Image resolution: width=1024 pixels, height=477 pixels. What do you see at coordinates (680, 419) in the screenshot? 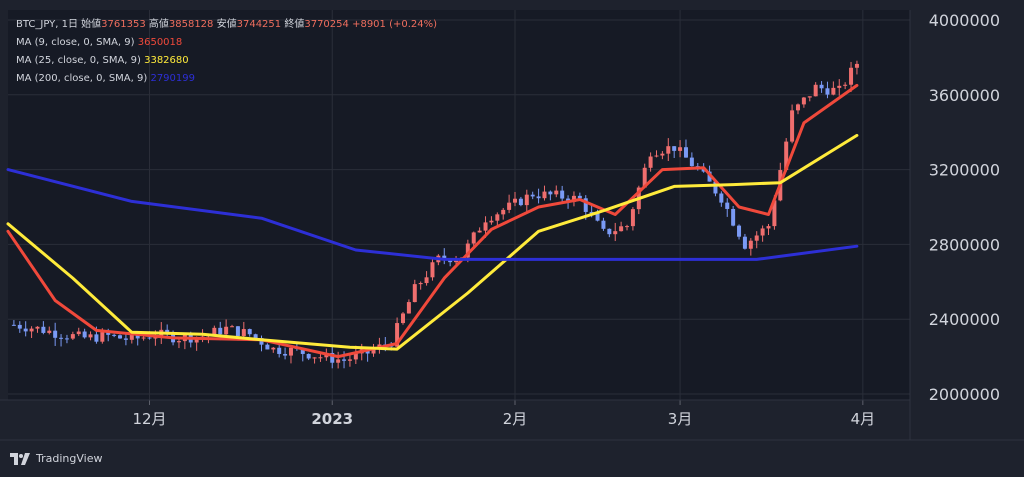
I see `x-tick-label: 3月` at bounding box center [680, 419].